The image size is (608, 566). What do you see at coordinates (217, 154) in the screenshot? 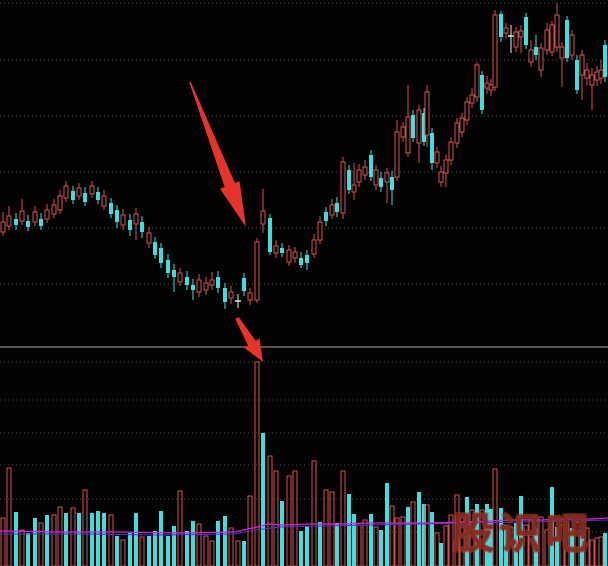
I see `arrow-to-breakout-candle` at bounding box center [217, 154].